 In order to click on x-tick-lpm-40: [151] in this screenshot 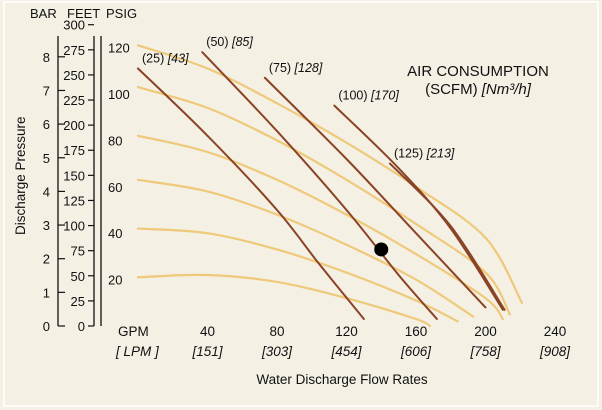, I will do `click(207, 351)`.